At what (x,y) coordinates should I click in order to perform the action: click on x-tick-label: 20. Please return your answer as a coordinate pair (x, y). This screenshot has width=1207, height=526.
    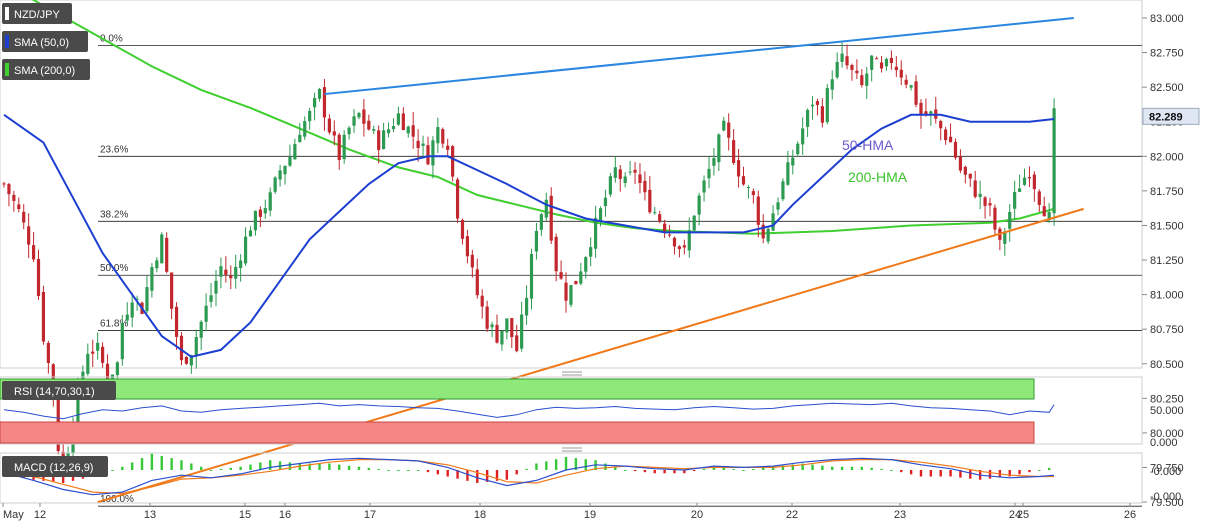
    Looking at the image, I should click on (697, 515).